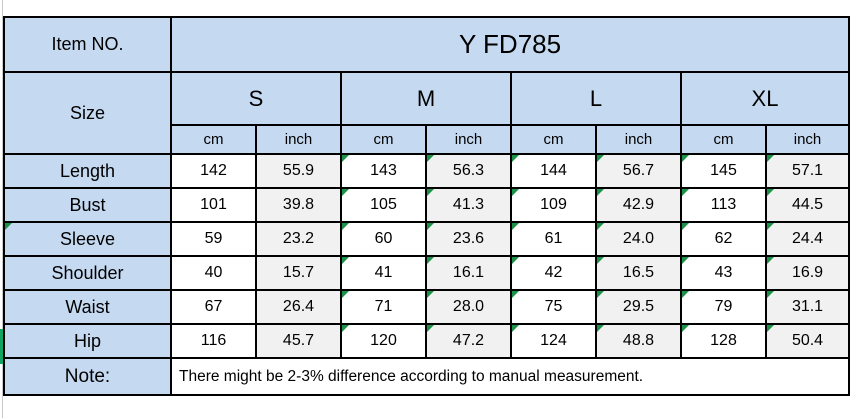 This screenshot has width=850, height=418. What do you see at coordinates (468, 171) in the screenshot?
I see `value-cell: 56.3` at bounding box center [468, 171].